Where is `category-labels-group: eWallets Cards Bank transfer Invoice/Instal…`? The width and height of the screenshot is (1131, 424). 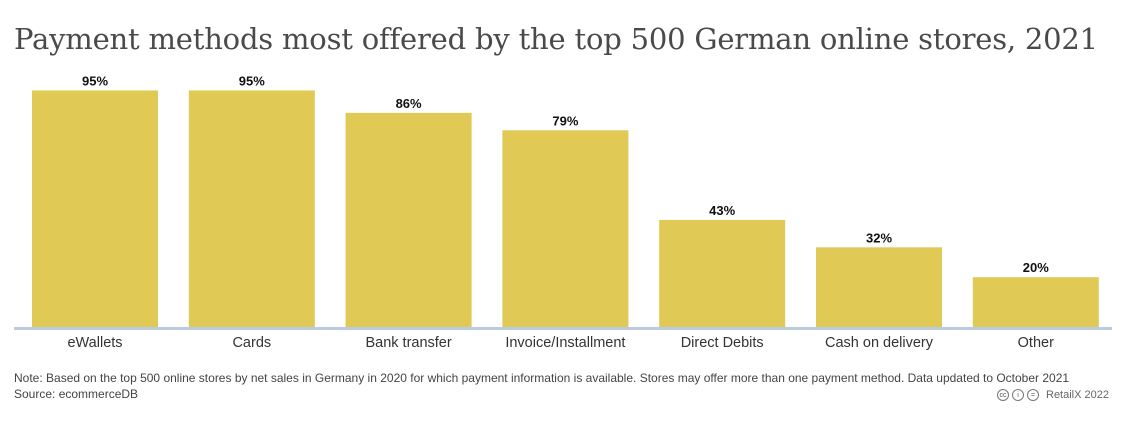
category-labels-group: eWallets Cards Bank transfer Invoice/Instal… is located at coordinates (560, 343).